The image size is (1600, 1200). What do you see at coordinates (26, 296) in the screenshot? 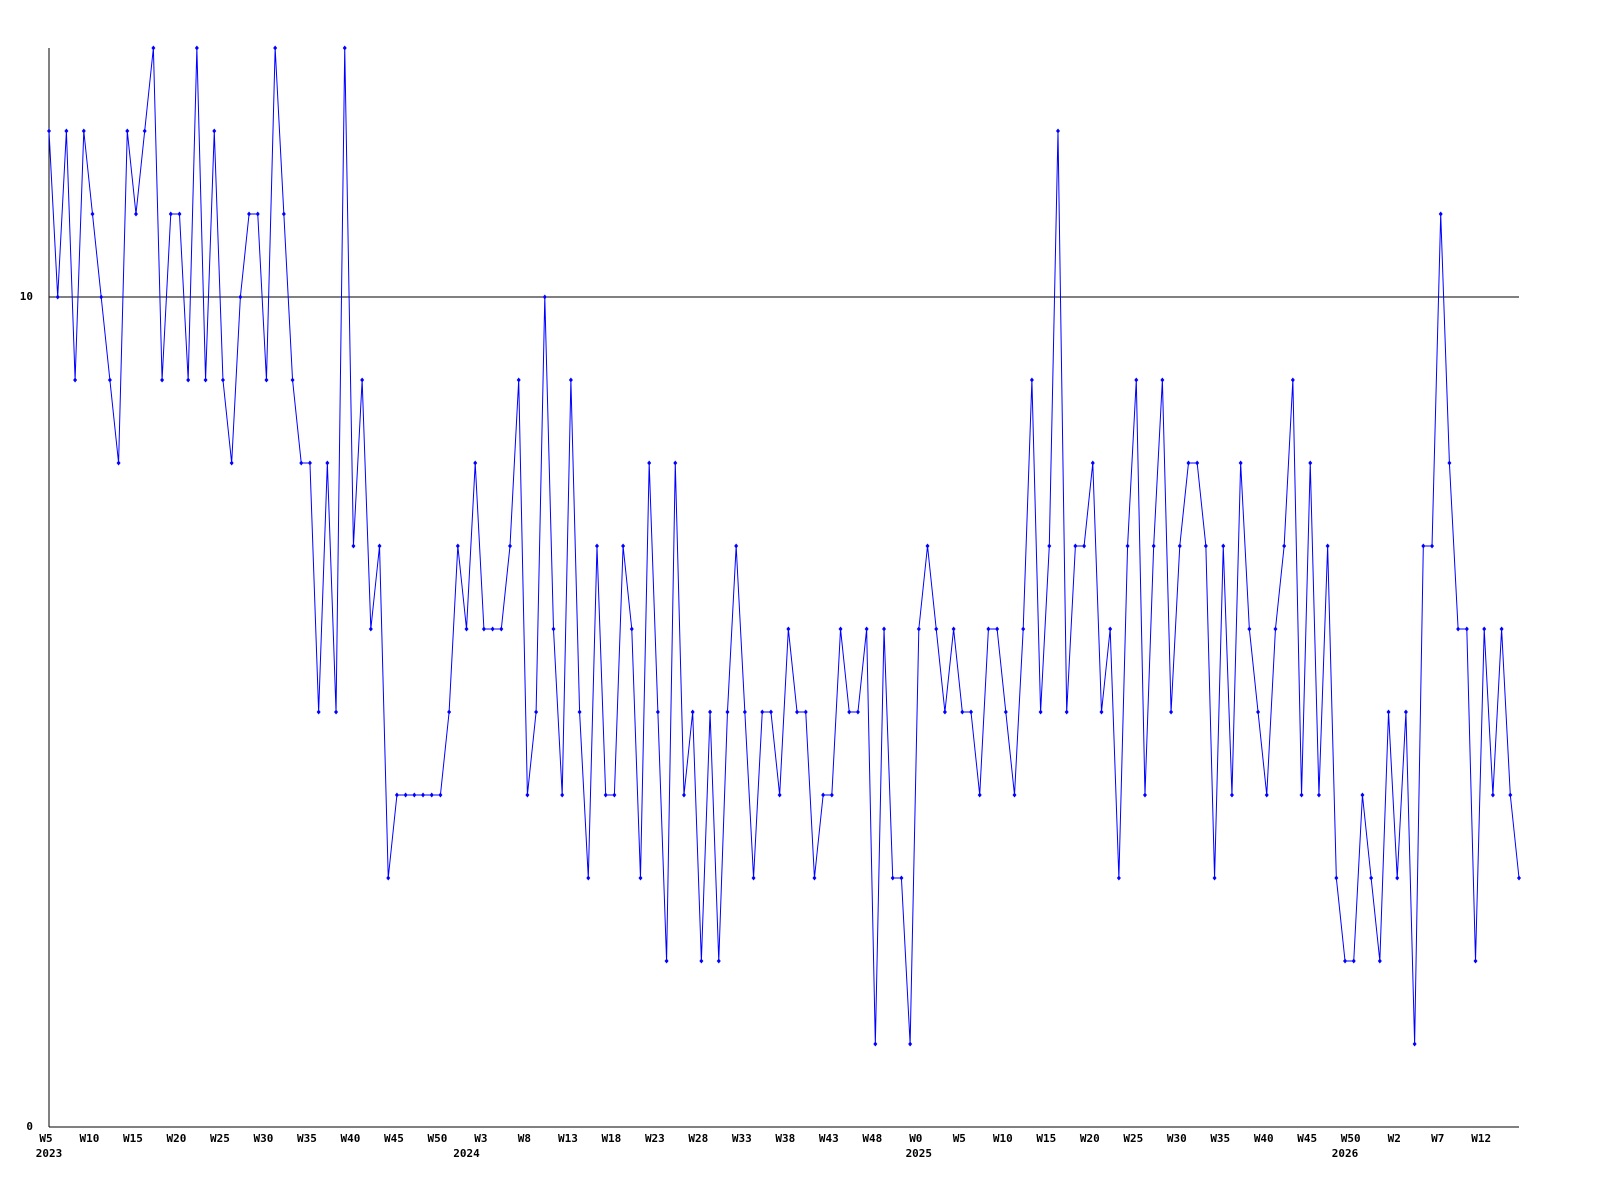
I see `y-tick-label: 10` at bounding box center [26, 296].